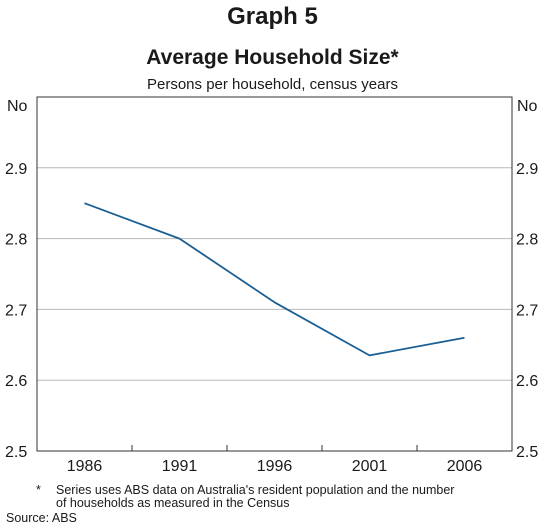  Describe the element at coordinates (38, 490) in the screenshot. I see `footnote-asterisk: *` at that location.